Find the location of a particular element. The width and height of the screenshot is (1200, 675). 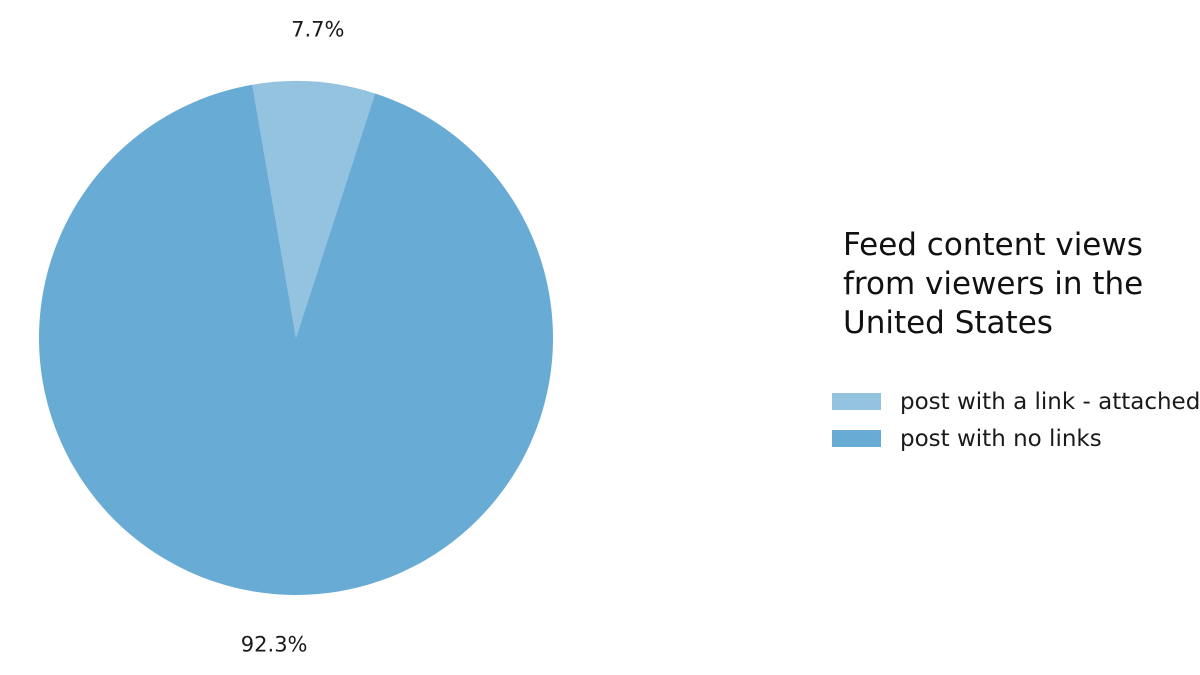

pie-labels: 7.7% 92.3% is located at coordinates (293, 336).